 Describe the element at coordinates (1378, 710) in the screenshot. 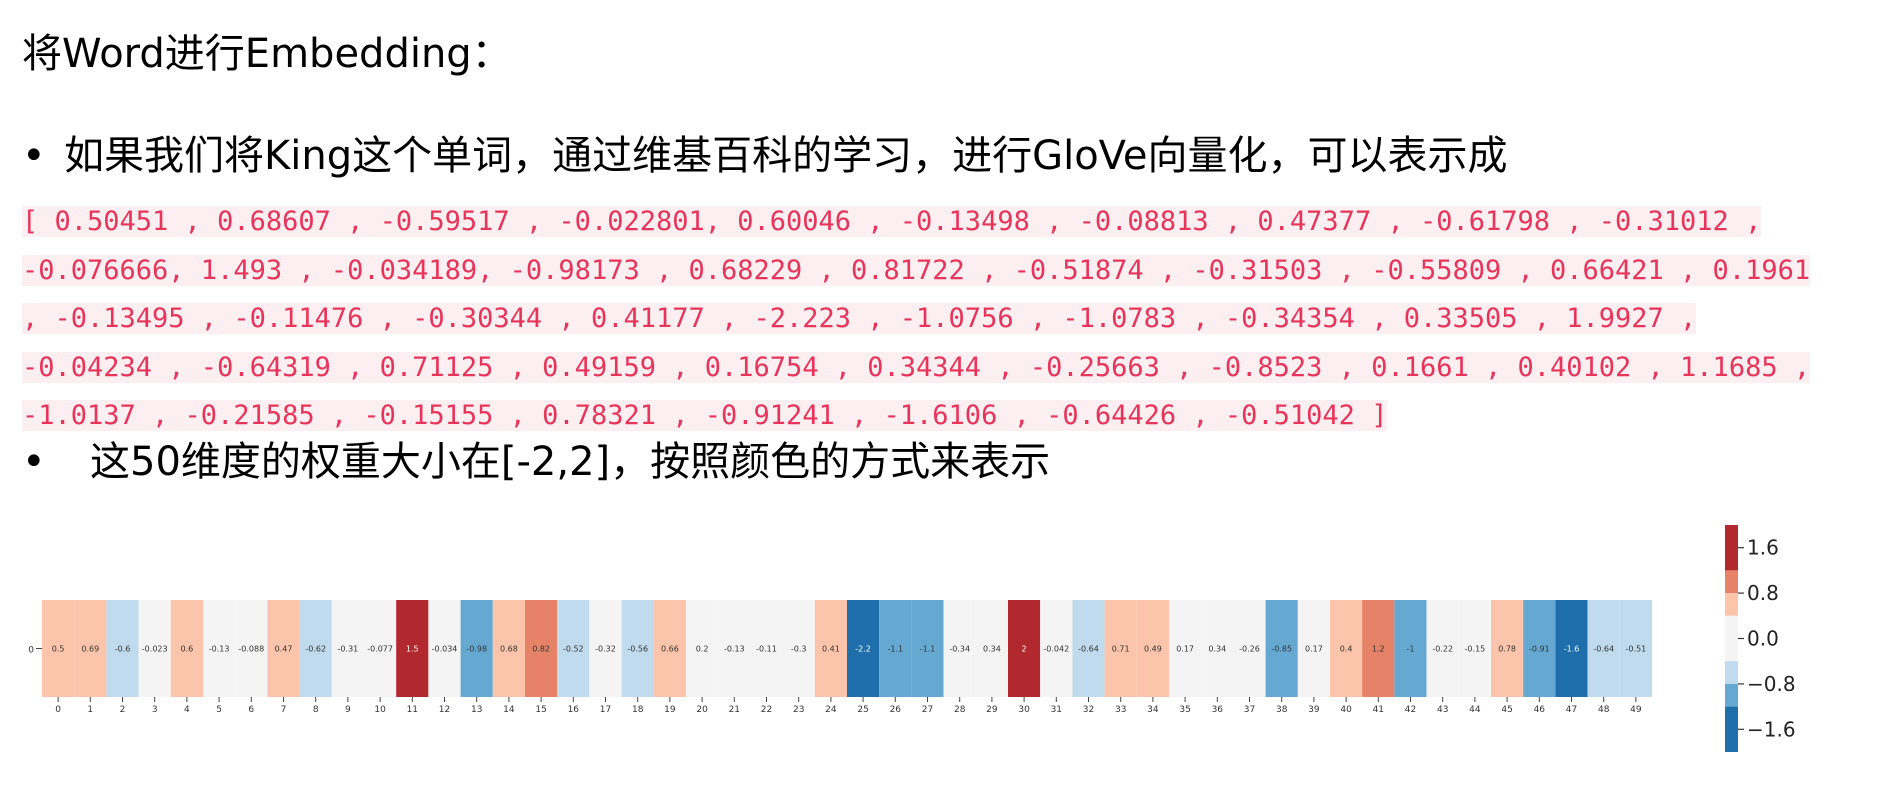

I see `x-tick-label: 41` at that location.